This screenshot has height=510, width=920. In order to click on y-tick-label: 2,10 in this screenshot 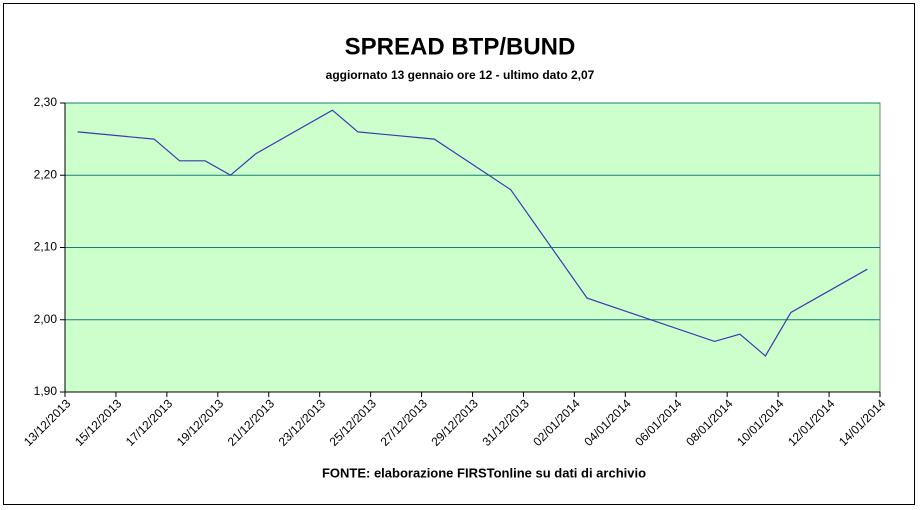, I will do `click(46, 247)`.